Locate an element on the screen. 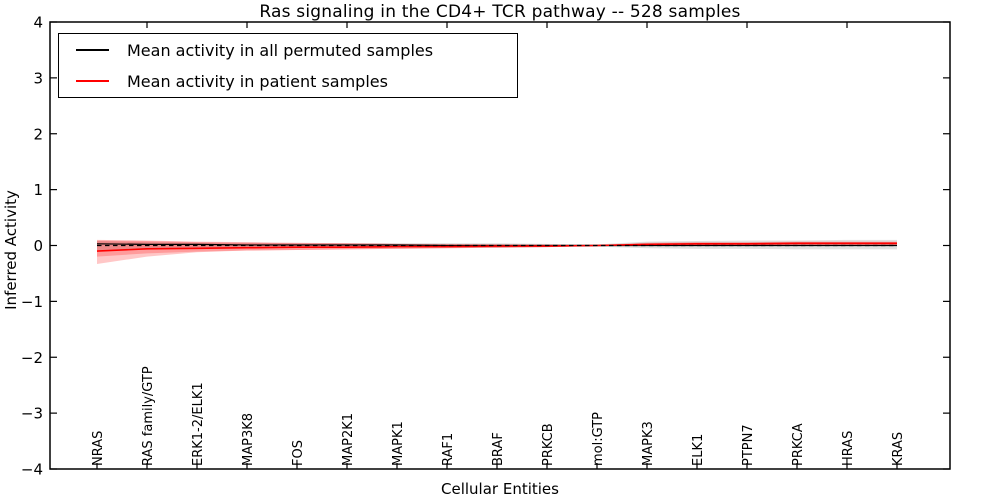 The width and height of the screenshot is (1000, 500). y-tick-label: −2 is located at coordinates (32, 358).